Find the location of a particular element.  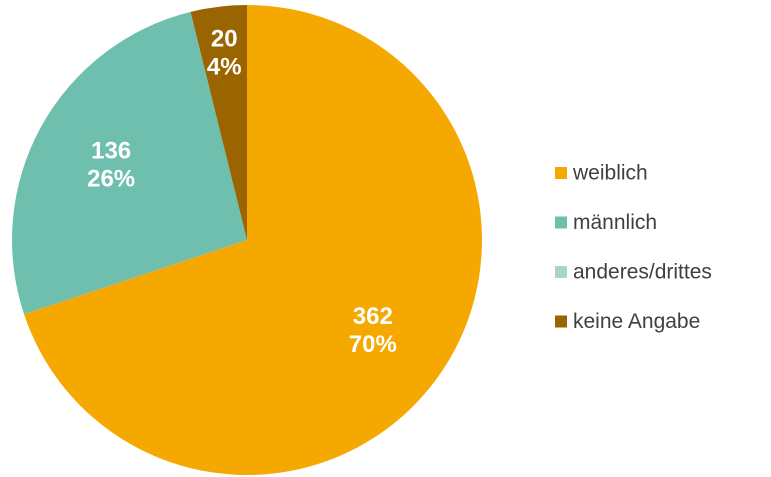

data-label: 136 is located at coordinates (111, 151).